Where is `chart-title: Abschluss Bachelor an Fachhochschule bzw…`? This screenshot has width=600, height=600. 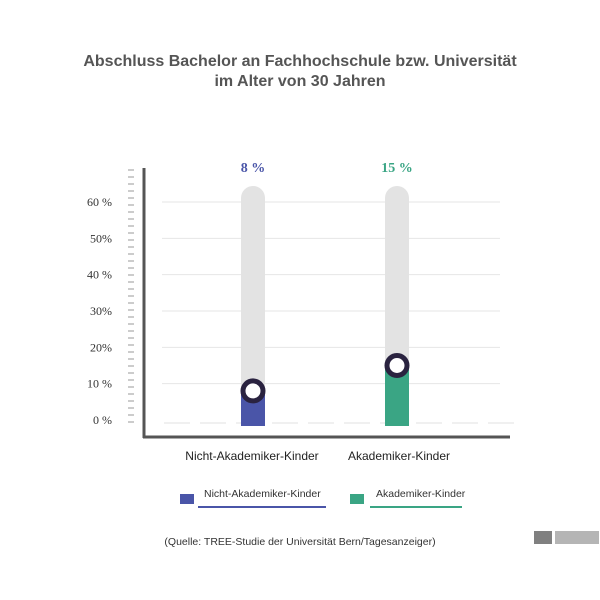
chart-title: Abschluss Bachelor an Fachhochschule bzw… is located at coordinates (300, 72).